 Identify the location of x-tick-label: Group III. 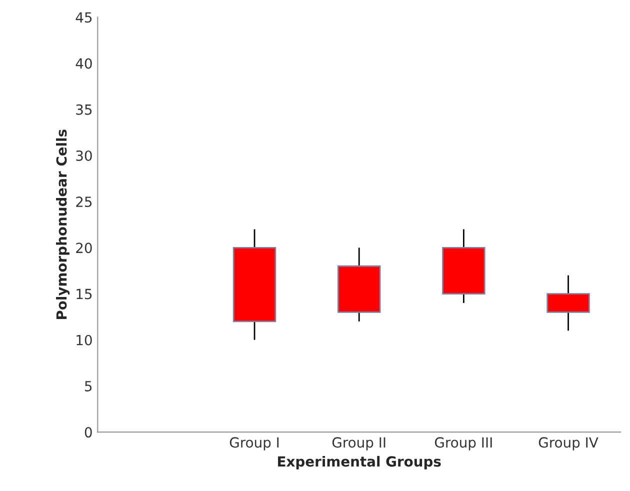
(463, 443).